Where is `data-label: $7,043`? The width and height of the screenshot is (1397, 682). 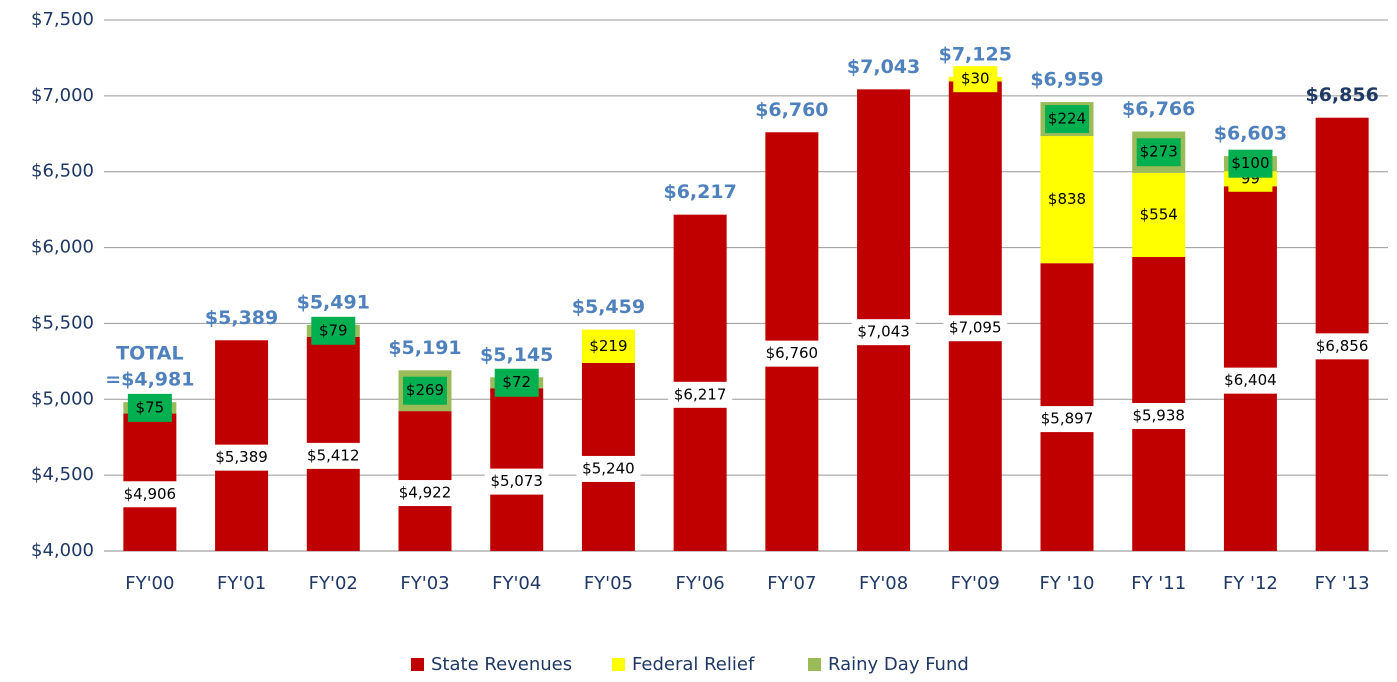 data-label: $7,043 is located at coordinates (883, 332).